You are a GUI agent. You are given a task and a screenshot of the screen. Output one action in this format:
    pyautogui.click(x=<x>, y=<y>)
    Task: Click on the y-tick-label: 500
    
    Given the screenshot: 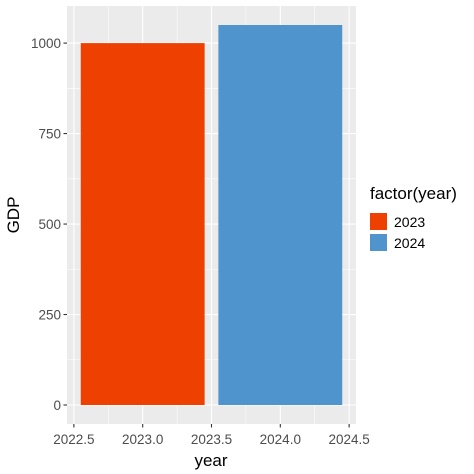 What is the action you would take?
    pyautogui.click(x=49, y=224)
    